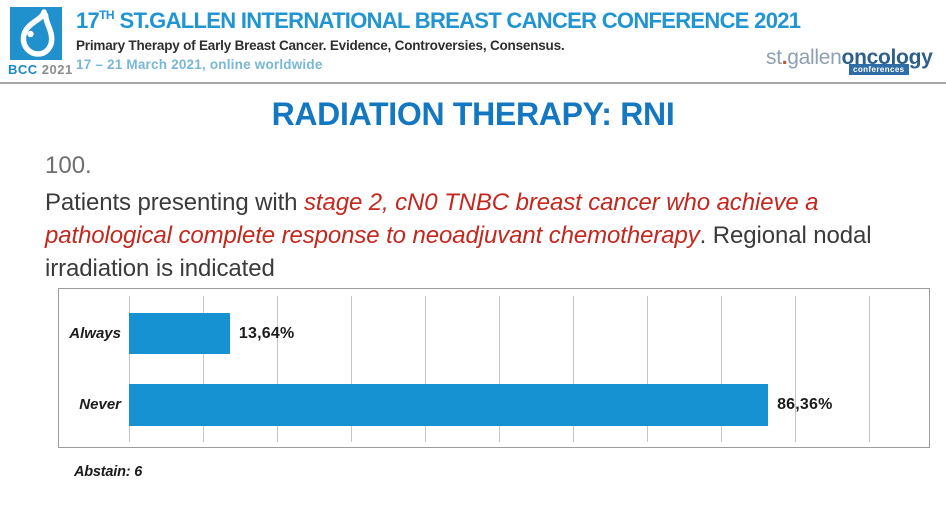  Describe the element at coordinates (40, 69) in the screenshot. I see `bcc-year-label: BCC 2021` at that location.